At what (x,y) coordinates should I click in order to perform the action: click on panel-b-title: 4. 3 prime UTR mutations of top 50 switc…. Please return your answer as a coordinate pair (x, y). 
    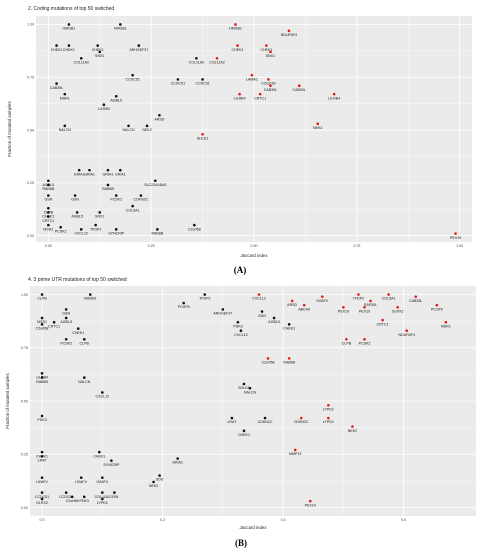
    Looking at the image, I should click on (77, 280).